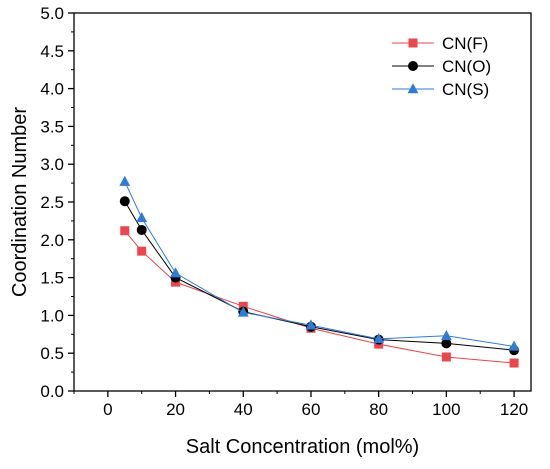  I want to click on legend-label: CN(S), so click(465, 89).